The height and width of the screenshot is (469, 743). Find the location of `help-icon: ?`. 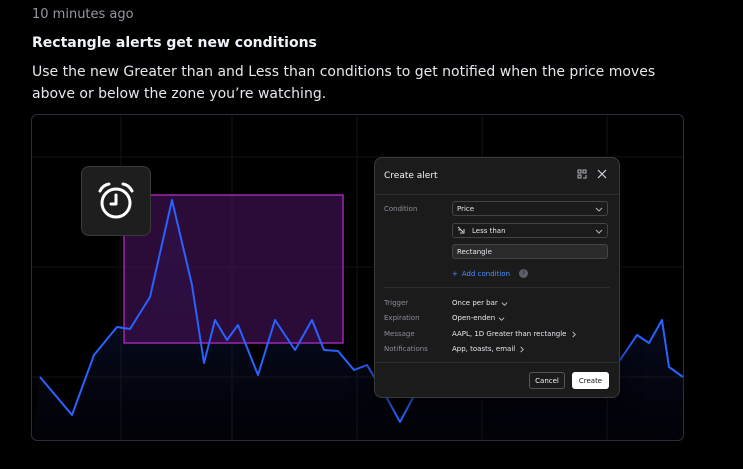

help-icon: ? is located at coordinates (524, 273).